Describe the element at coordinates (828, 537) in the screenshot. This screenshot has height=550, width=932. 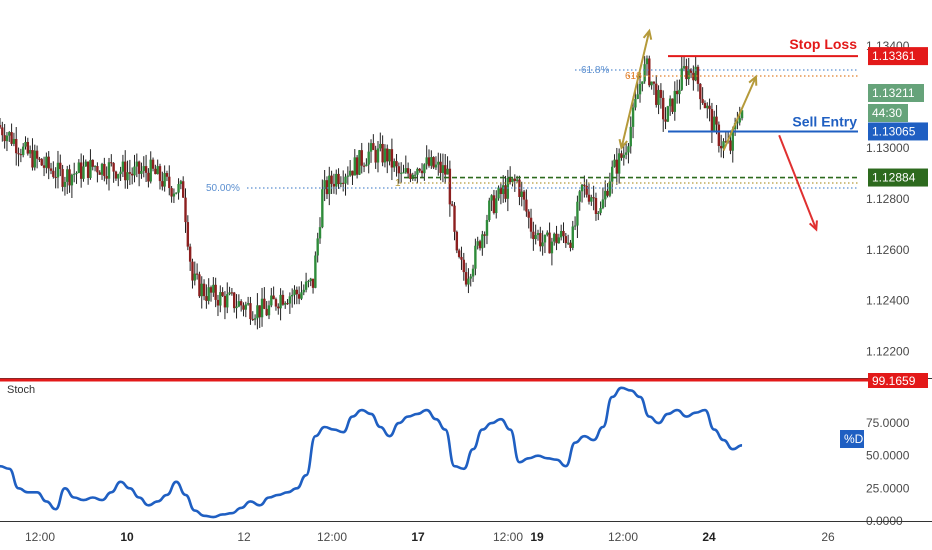
I see `time-tick-label: 26` at that location.